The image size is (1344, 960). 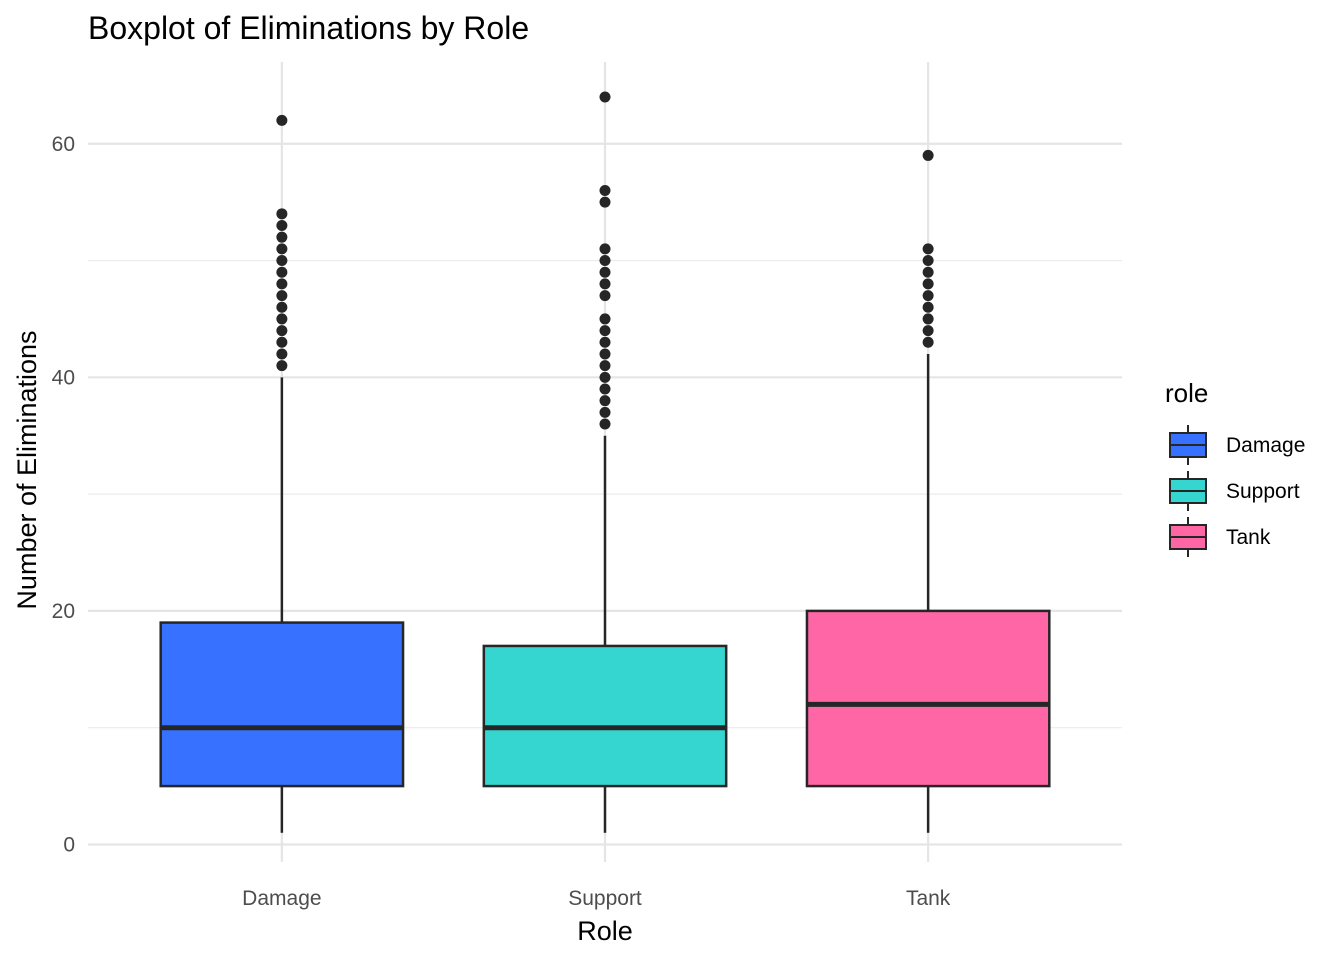 I want to click on legend-item-damage: Damage, so click(x=1237, y=445).